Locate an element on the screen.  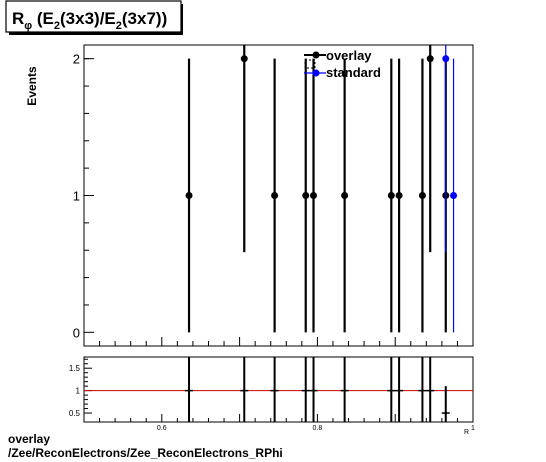
chart-title: Rφ (E2(3x3)/E2(3x7)) is located at coordinates (89, 20).